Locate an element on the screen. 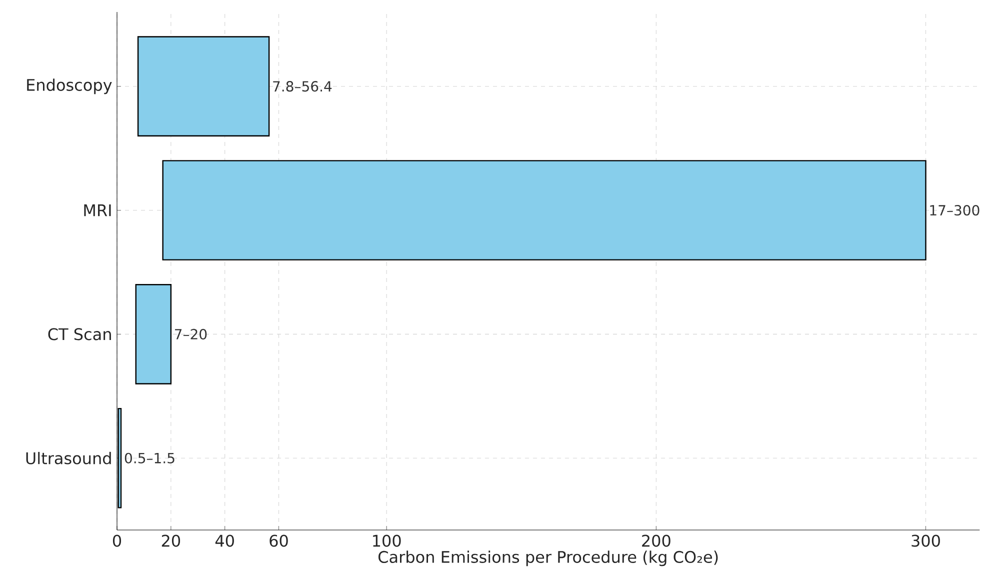 This screenshot has width=991, height=577. x-tick-label: 60 is located at coordinates (279, 540).